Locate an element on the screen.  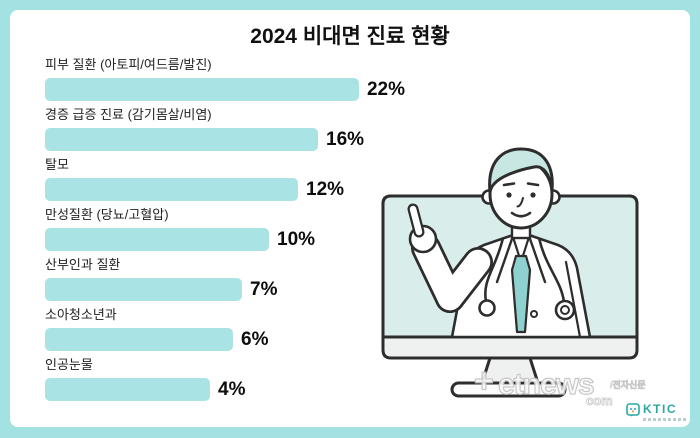
bar-category-label: 소아청소년과 is located at coordinates (81, 314).